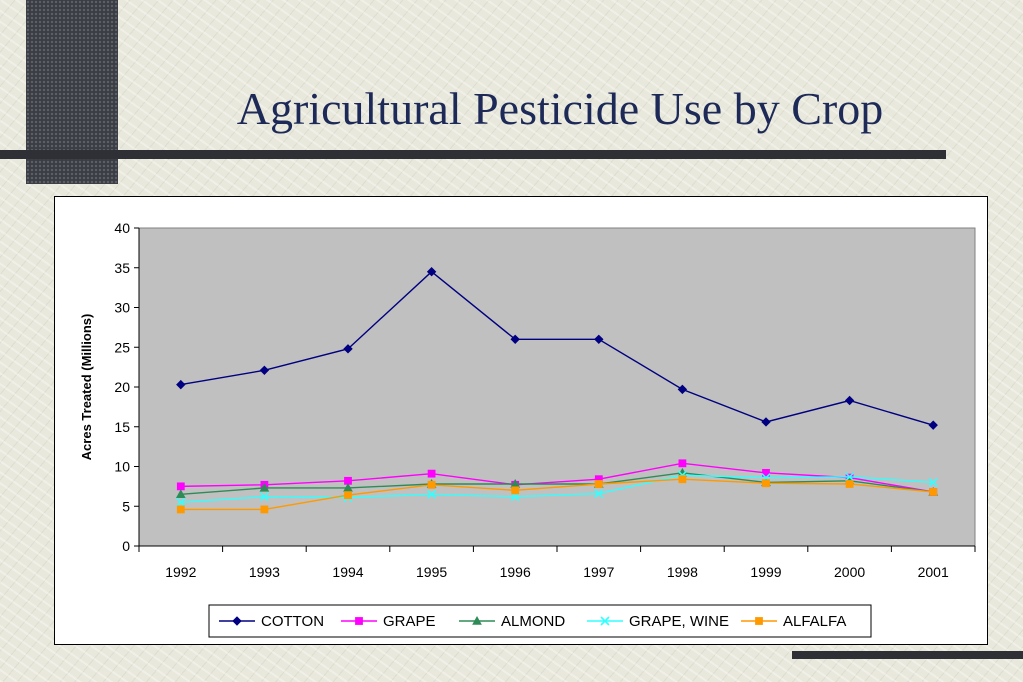 Image resolution: width=1023 pixels, height=682 pixels. I want to click on x-axis: 1992 1993 1994 1995 1996 1997 1998 1999 2000 2001, so click(557, 562).